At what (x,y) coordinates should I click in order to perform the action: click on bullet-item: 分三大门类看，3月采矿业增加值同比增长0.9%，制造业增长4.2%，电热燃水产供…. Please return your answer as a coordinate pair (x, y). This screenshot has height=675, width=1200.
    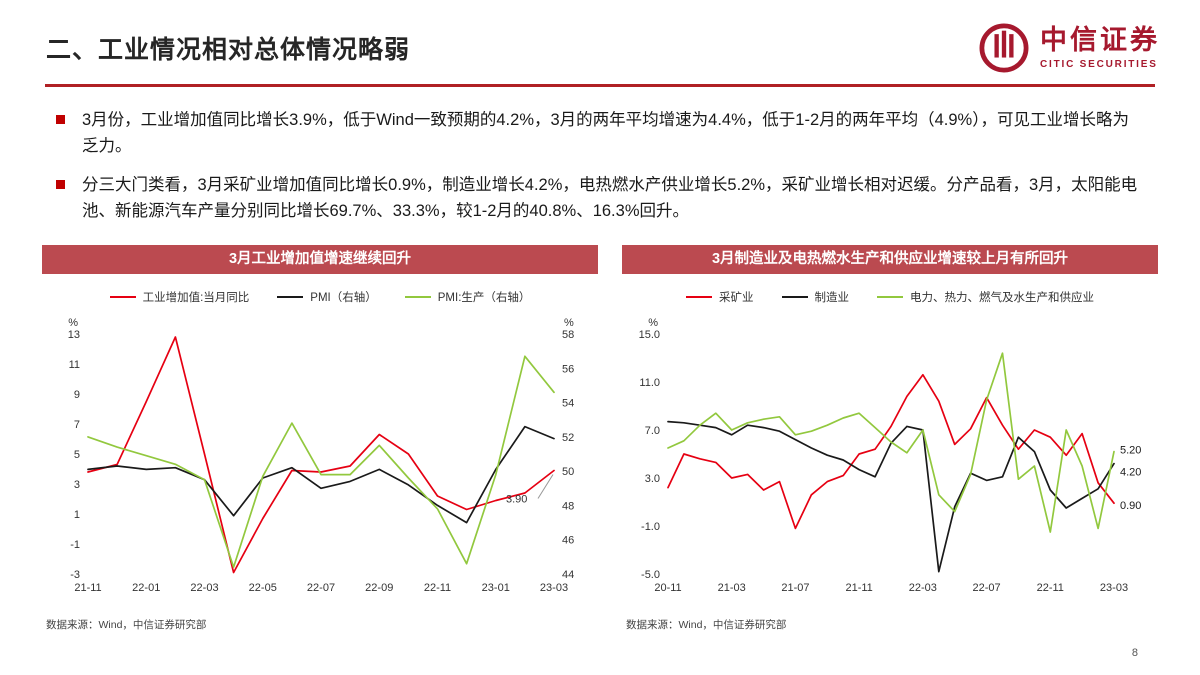
    Looking at the image, I should click on (599, 198).